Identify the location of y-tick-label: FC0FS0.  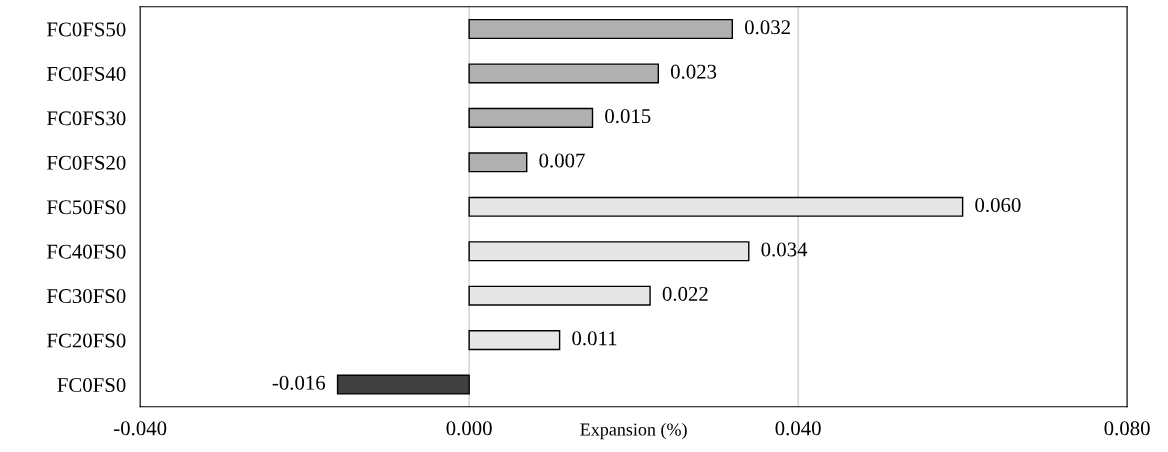
(91, 385).